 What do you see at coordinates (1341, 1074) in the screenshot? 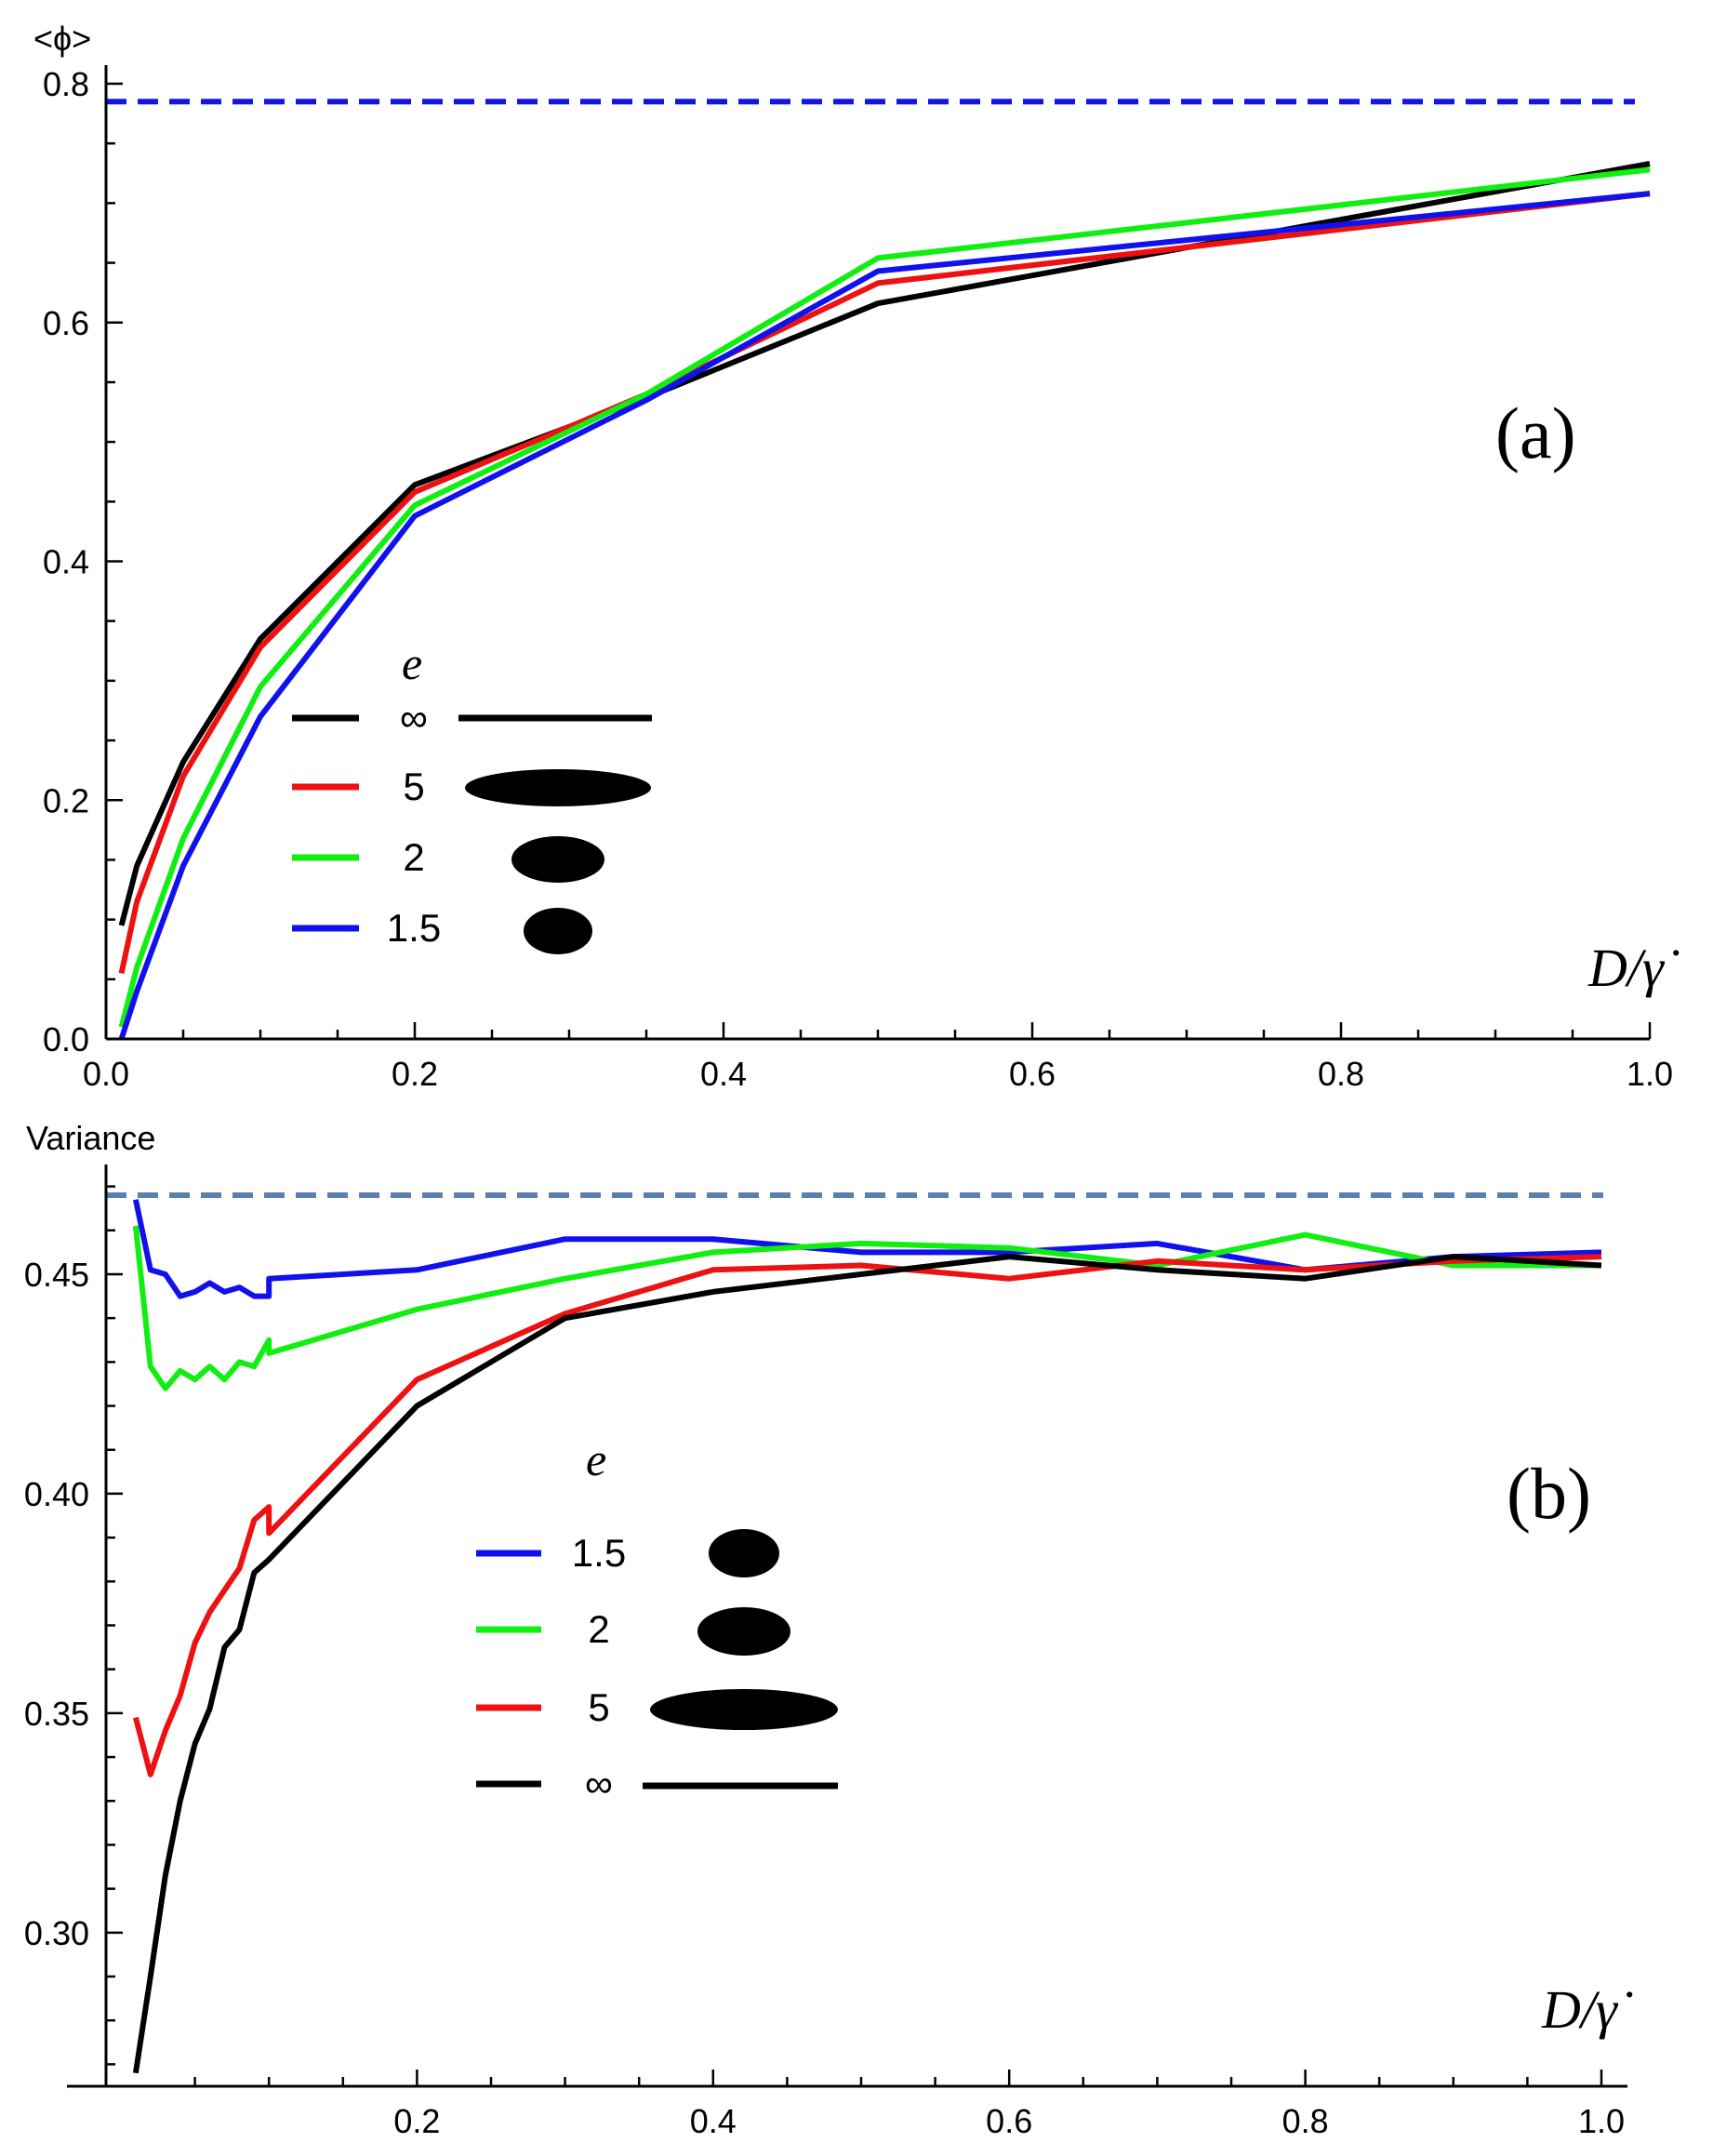
I see `x-tick-label-a: 0.8` at bounding box center [1341, 1074].